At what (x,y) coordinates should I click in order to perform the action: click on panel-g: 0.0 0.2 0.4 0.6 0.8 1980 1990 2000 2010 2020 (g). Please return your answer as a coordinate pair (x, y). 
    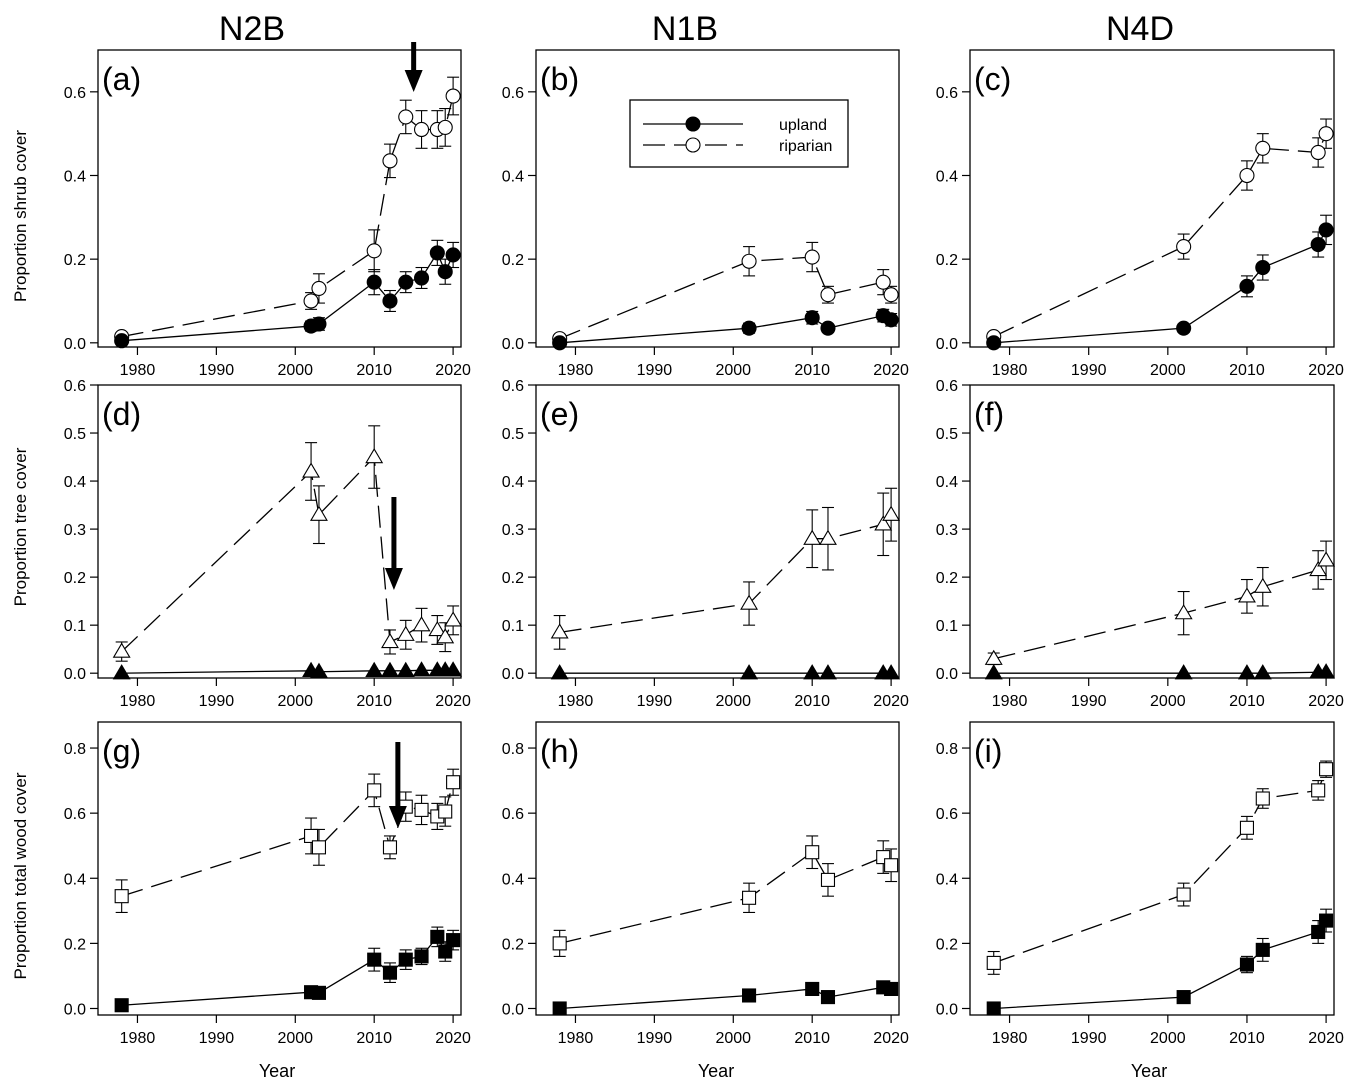
    Looking at the image, I should click on (267, 884).